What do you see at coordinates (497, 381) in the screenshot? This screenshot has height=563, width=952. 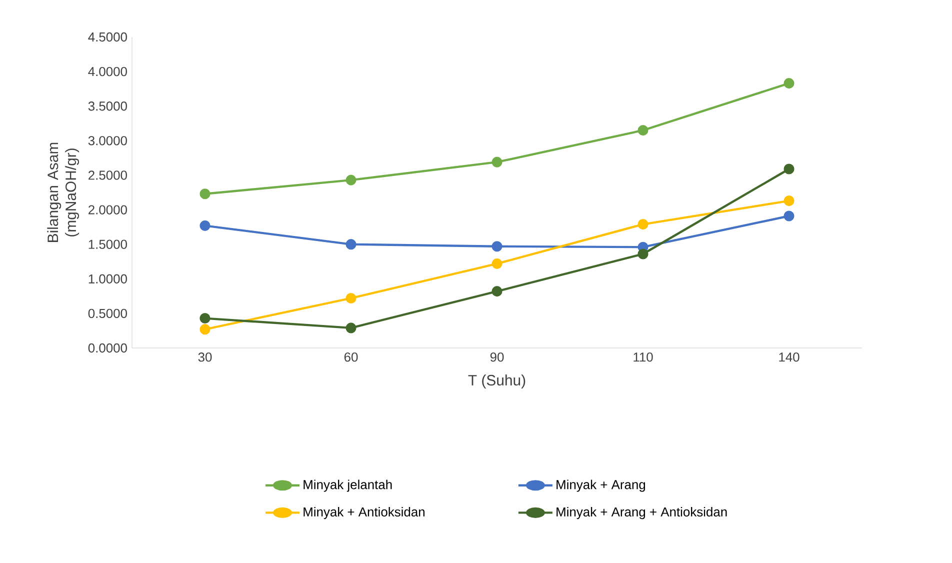 I see `x-axis-title: T (Suhu)` at bounding box center [497, 381].